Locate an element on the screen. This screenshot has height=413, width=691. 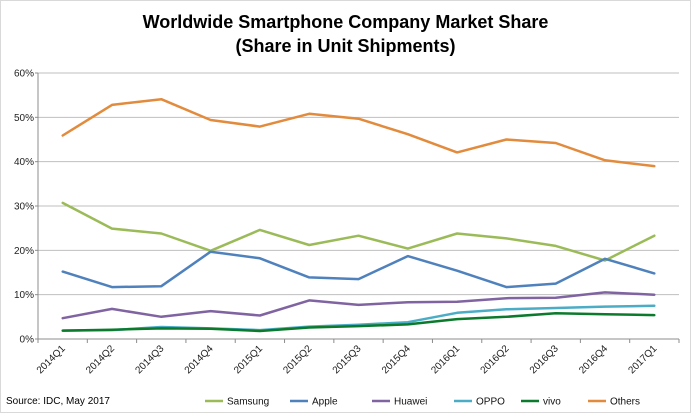
x-tick-label: 2016Q1 is located at coordinates (445, 359).